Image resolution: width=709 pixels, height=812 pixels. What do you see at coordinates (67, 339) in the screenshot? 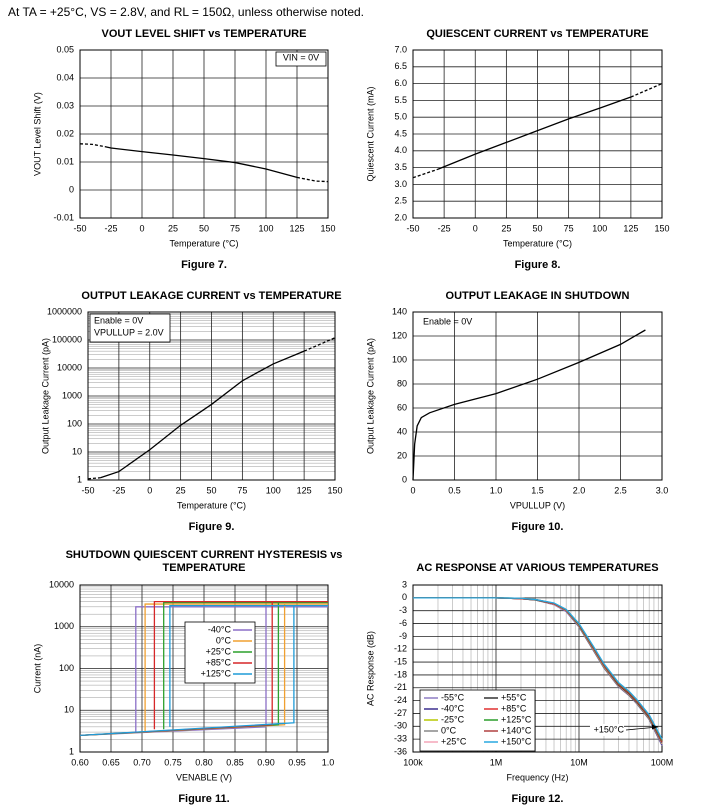
I see `y-tick-label: 100000` at bounding box center [67, 339].